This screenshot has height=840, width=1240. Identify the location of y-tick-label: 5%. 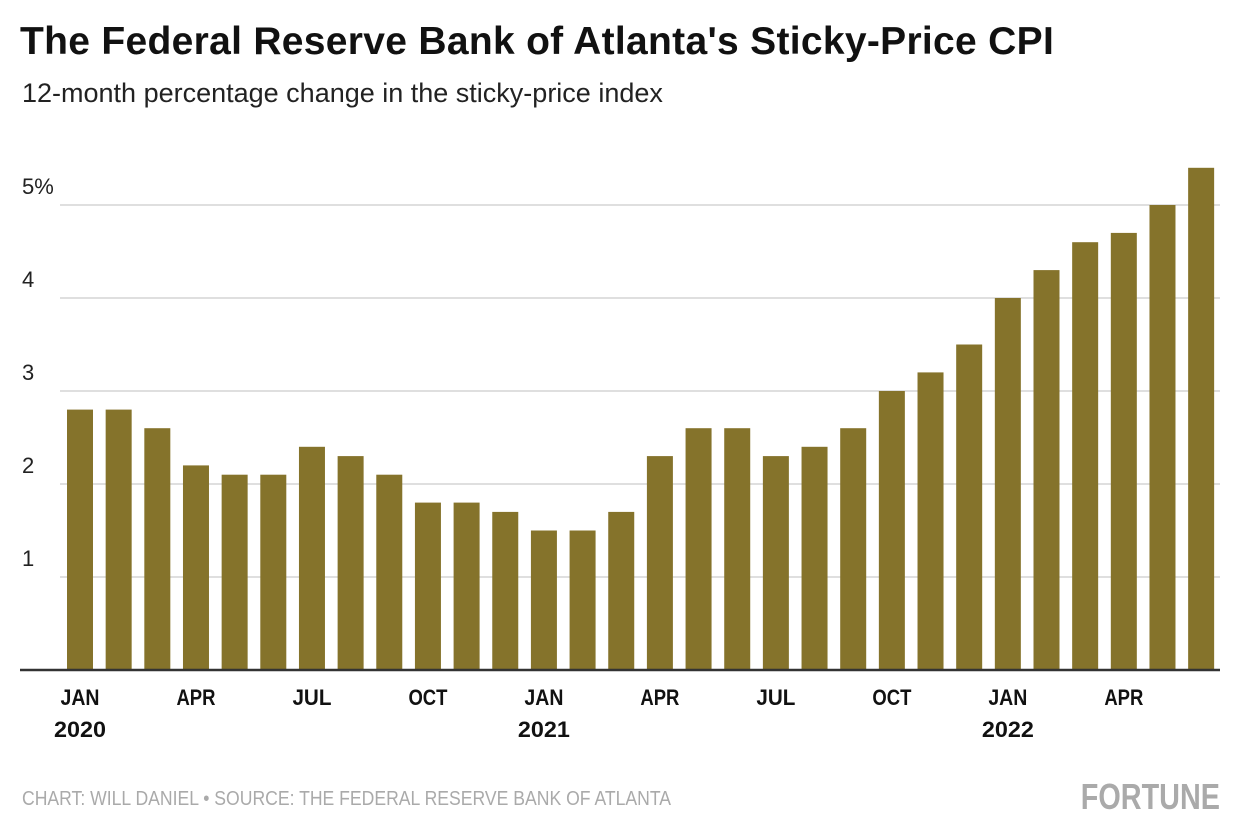
(38, 186).